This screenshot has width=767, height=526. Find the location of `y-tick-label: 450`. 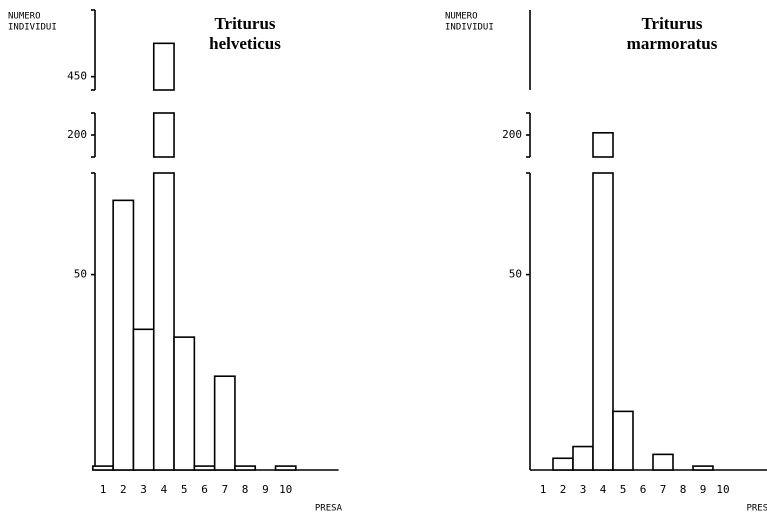

y-tick-label: 450 is located at coordinates (77, 76).